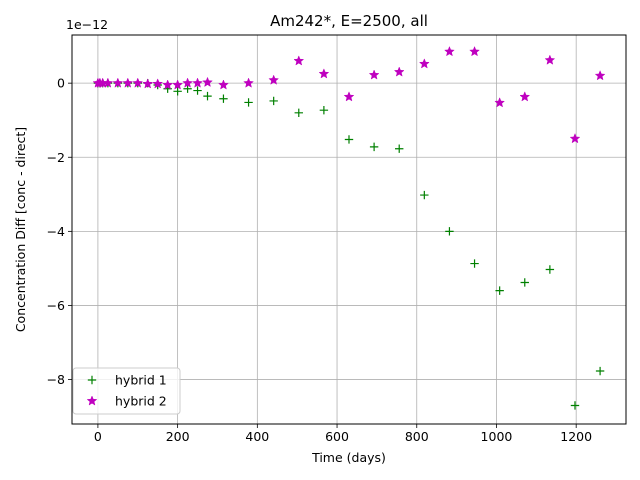 Image resolution: width=640 pixels, height=480 pixels. I want to click on y-tick-label: −2, so click(56, 157).